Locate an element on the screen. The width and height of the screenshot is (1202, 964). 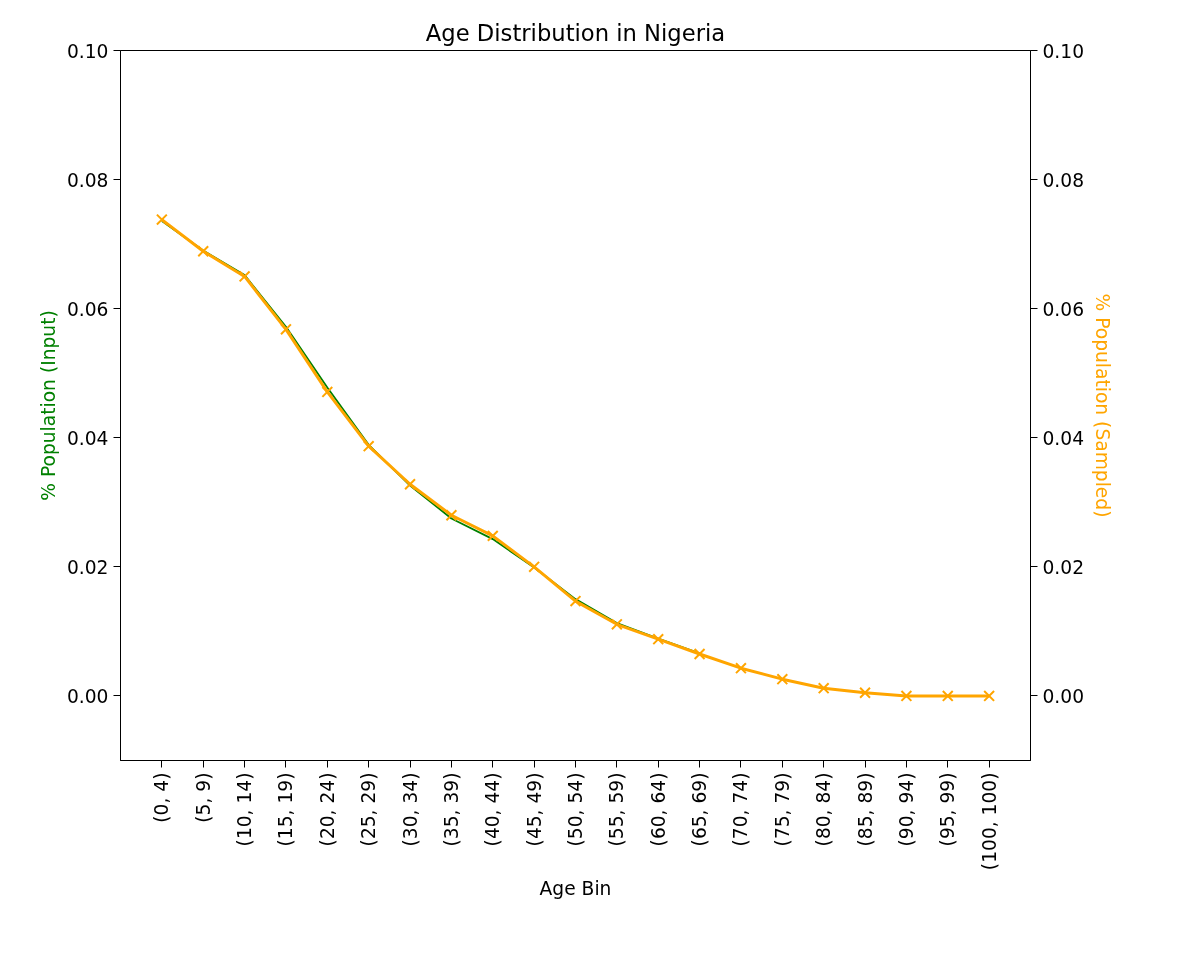
y-tick-label: 0.02 is located at coordinates (87, 567).